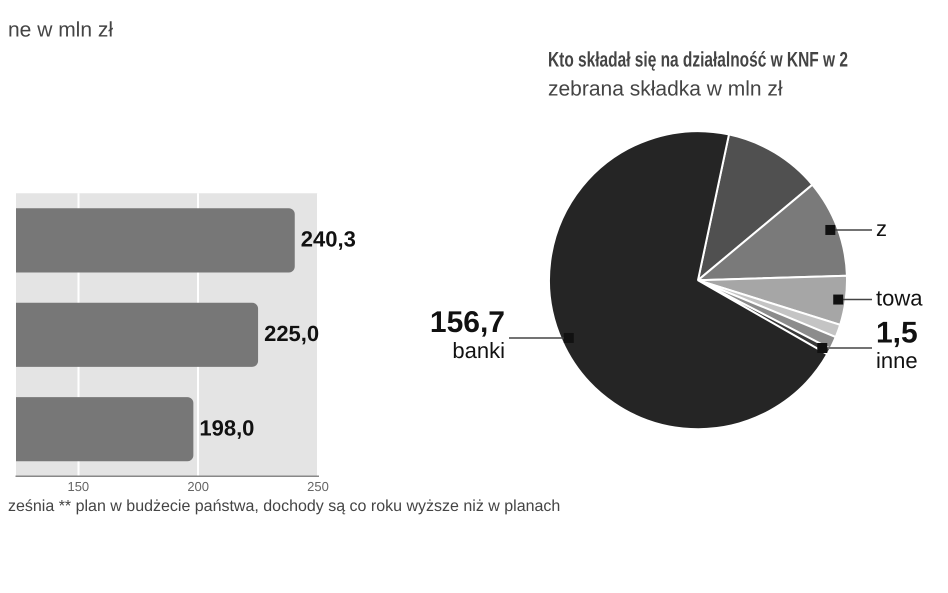  Describe the element at coordinates (284, 507) in the screenshot. I see `text: ześnia ** plan w budżecie państwa, dochody są co roku wyższe niż w planach` at that location.